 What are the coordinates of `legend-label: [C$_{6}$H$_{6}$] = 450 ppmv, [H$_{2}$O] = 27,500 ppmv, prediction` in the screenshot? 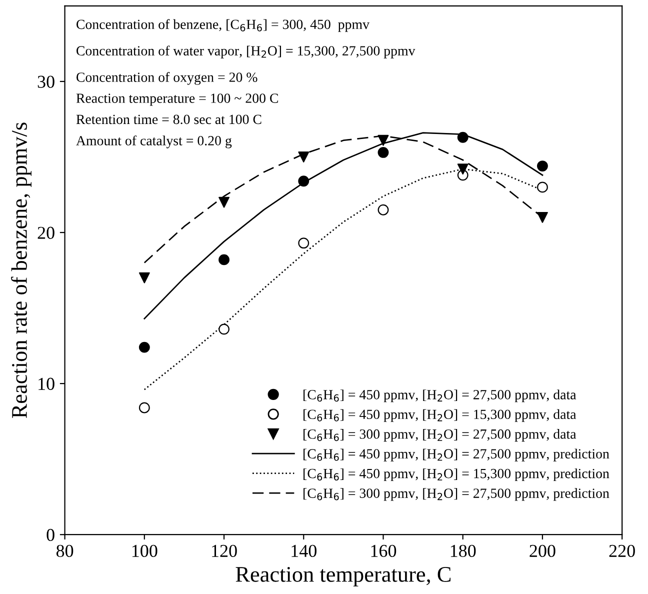 It's located at (457, 455).